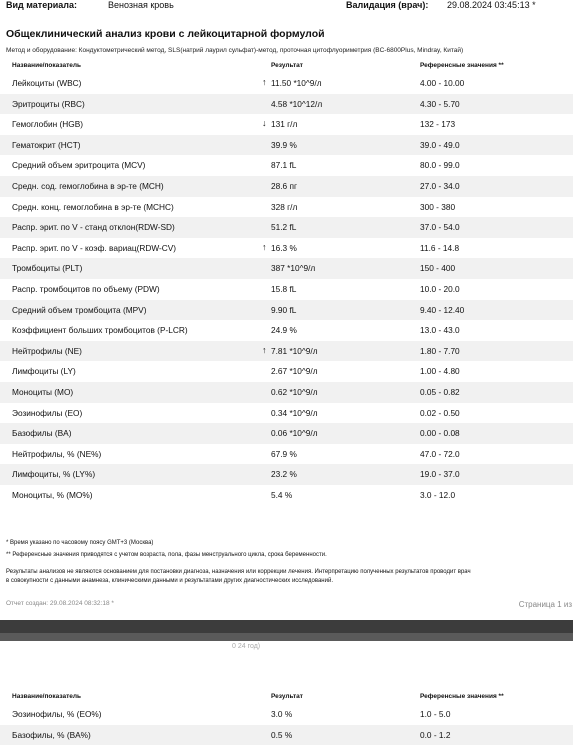  What do you see at coordinates (440, 371) in the screenshot?
I see `row-reference: 1.00 - 4.80` at bounding box center [440, 371].